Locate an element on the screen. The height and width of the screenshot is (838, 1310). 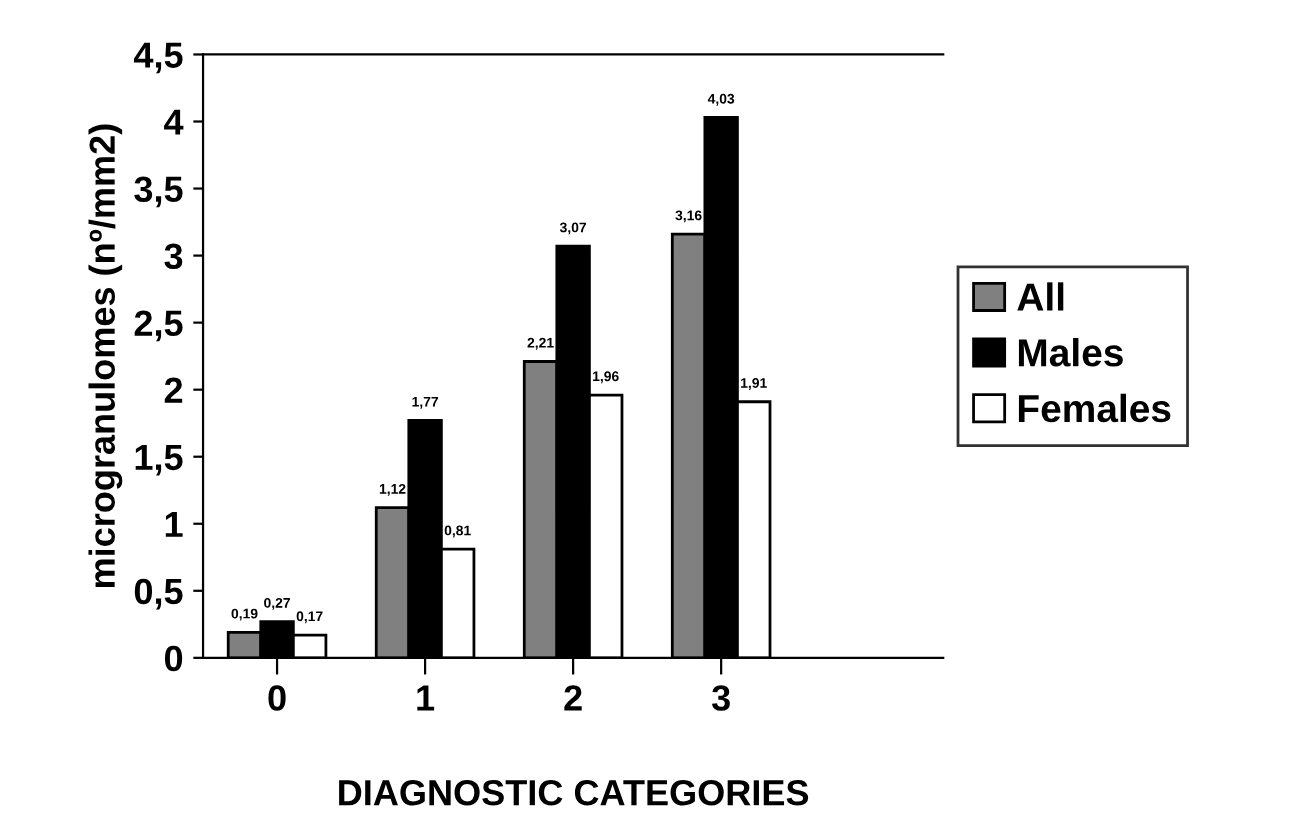
y-tick-label: 4 is located at coordinates (174, 122).